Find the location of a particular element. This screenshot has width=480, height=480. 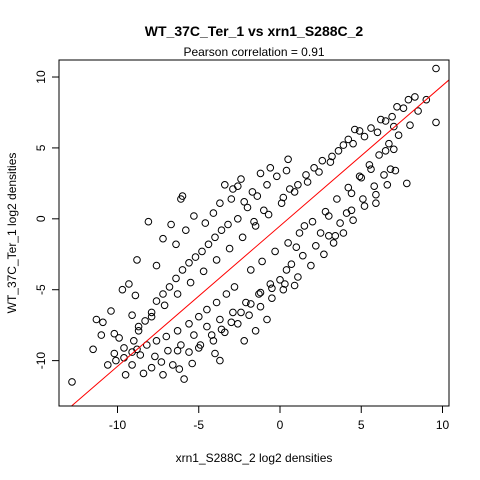

y-tick-label-4: 10 is located at coordinates (41, 77).